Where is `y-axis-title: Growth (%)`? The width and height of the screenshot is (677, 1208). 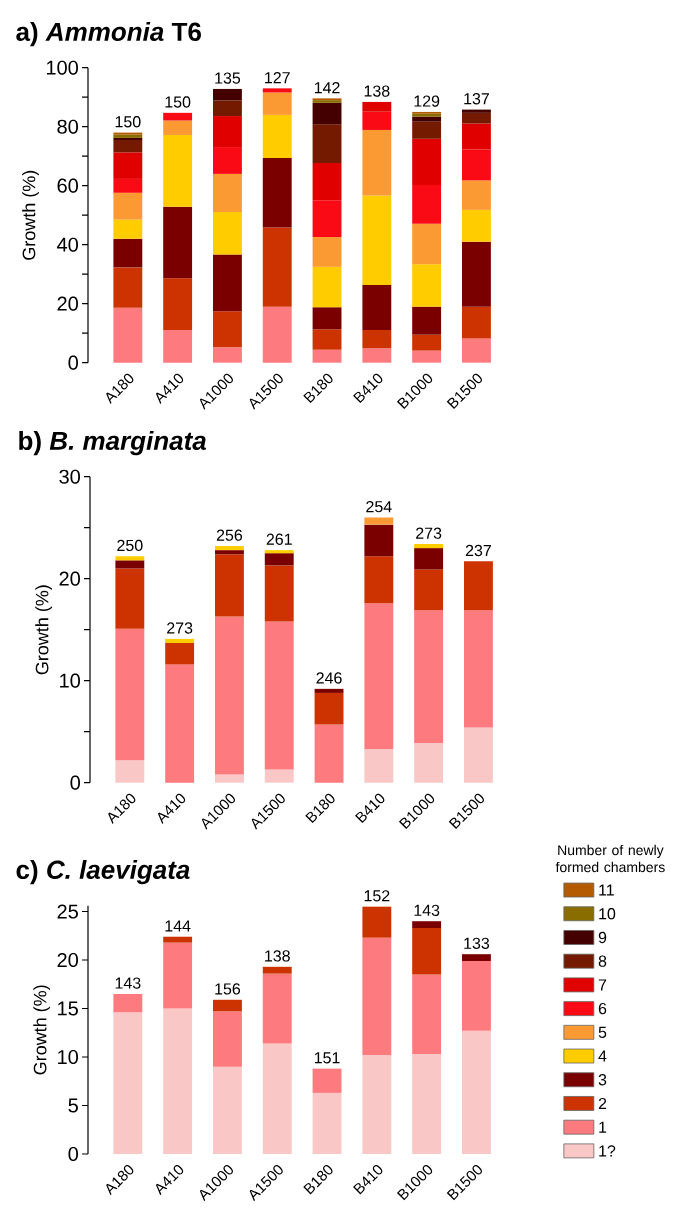 y-axis-title: Growth (%) is located at coordinates (30, 215).